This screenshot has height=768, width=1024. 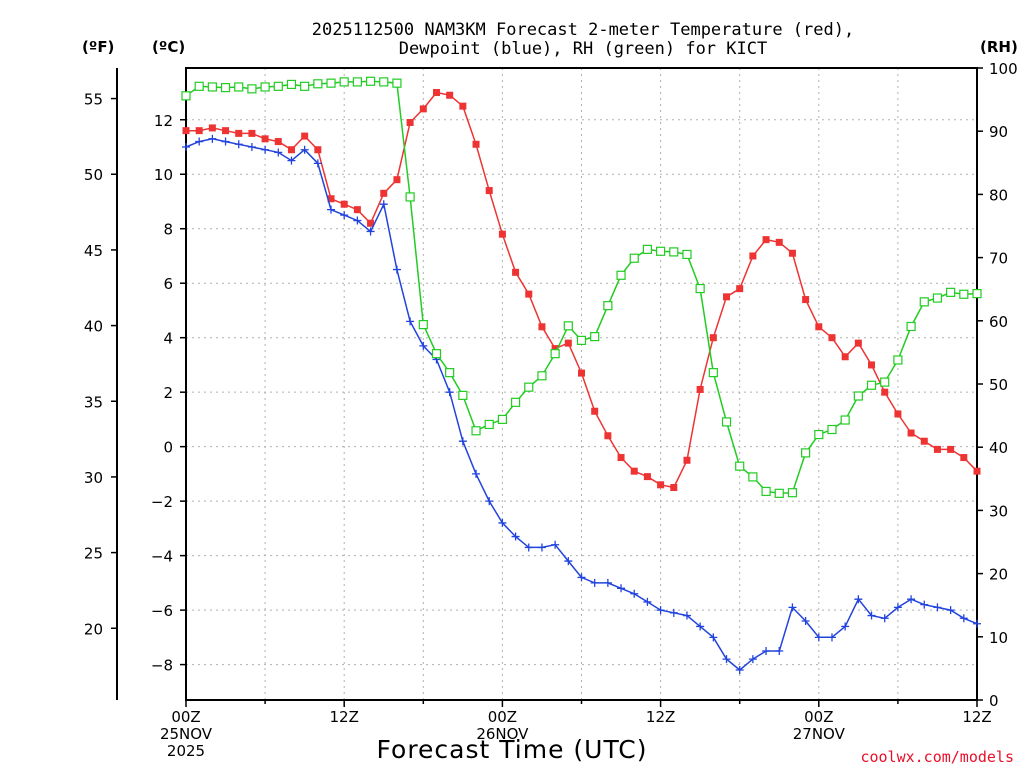 What do you see at coordinates (98, 47) in the screenshot?
I see `fahrenheit-unit-label: (ºF)` at bounding box center [98, 47].